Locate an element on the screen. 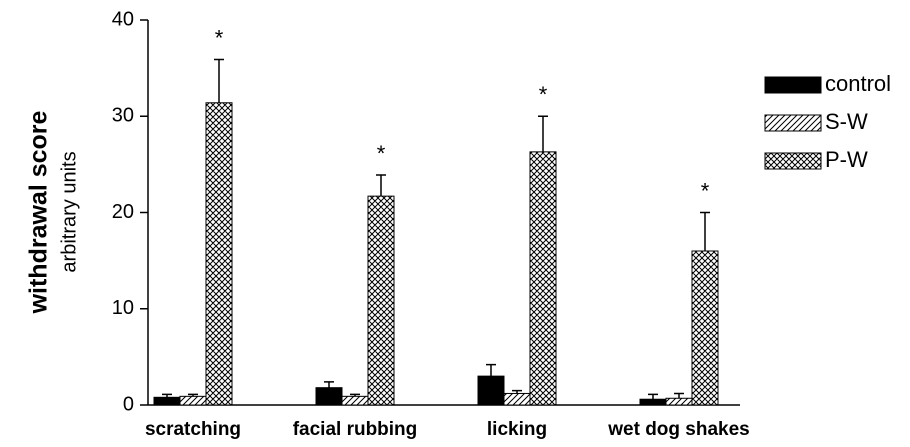 The height and width of the screenshot is (447, 910). y-tick-label: 20 is located at coordinates (123, 212).